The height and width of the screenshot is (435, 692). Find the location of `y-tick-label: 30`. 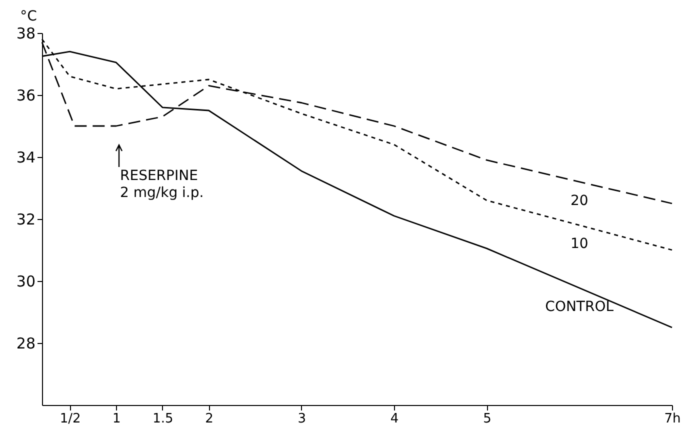

y-tick-label: 30 is located at coordinates (26, 281).